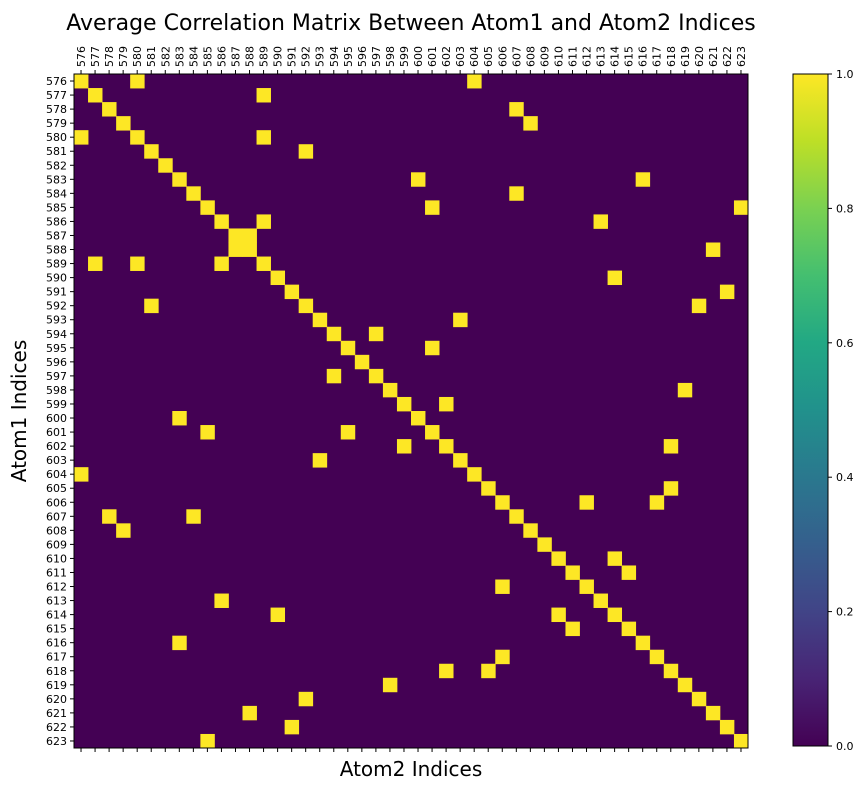 The width and height of the screenshot is (868, 793). What do you see at coordinates (56, 151) in the screenshot?
I see `y-tick-label: 581` at bounding box center [56, 151].